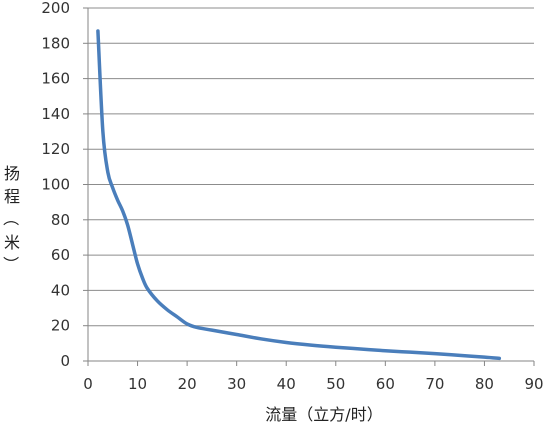 The image size is (547, 424). Describe the element at coordinates (10, 263) in the screenshot. I see `y-axis-title-char: ）` at that location.